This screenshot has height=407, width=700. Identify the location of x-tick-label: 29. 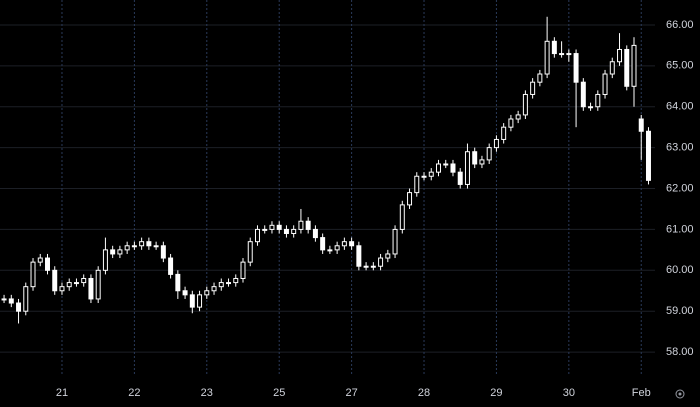
(496, 393).